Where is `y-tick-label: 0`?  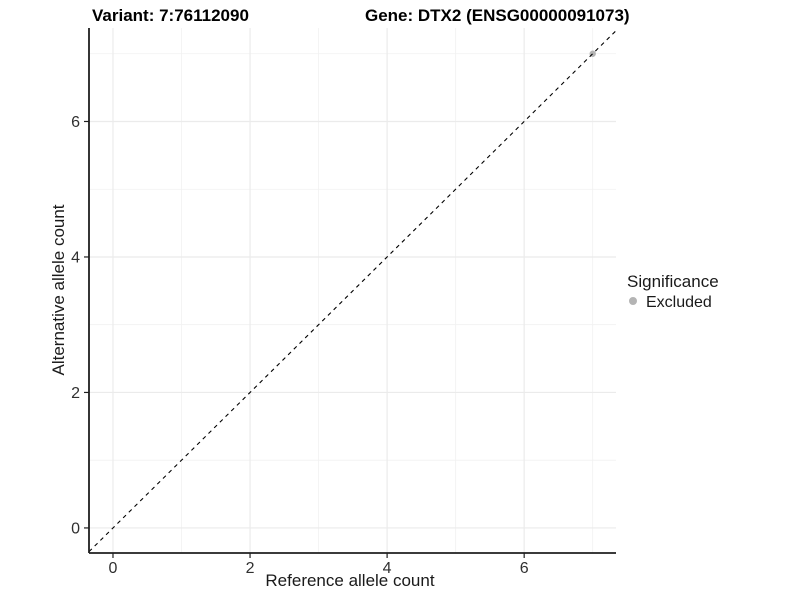
y-tick-label: 0 is located at coordinates (75, 528).